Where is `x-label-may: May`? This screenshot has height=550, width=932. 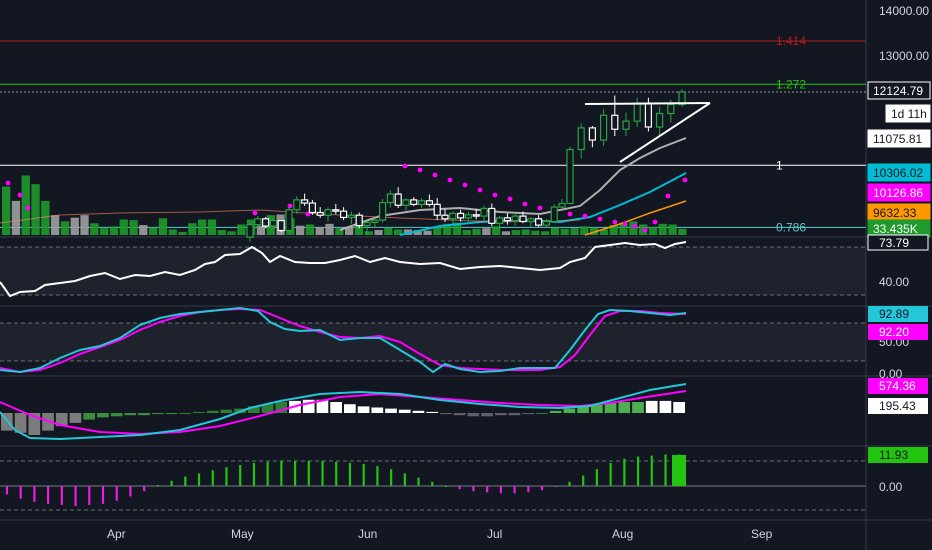
x-label-may: May is located at coordinates (242, 534).